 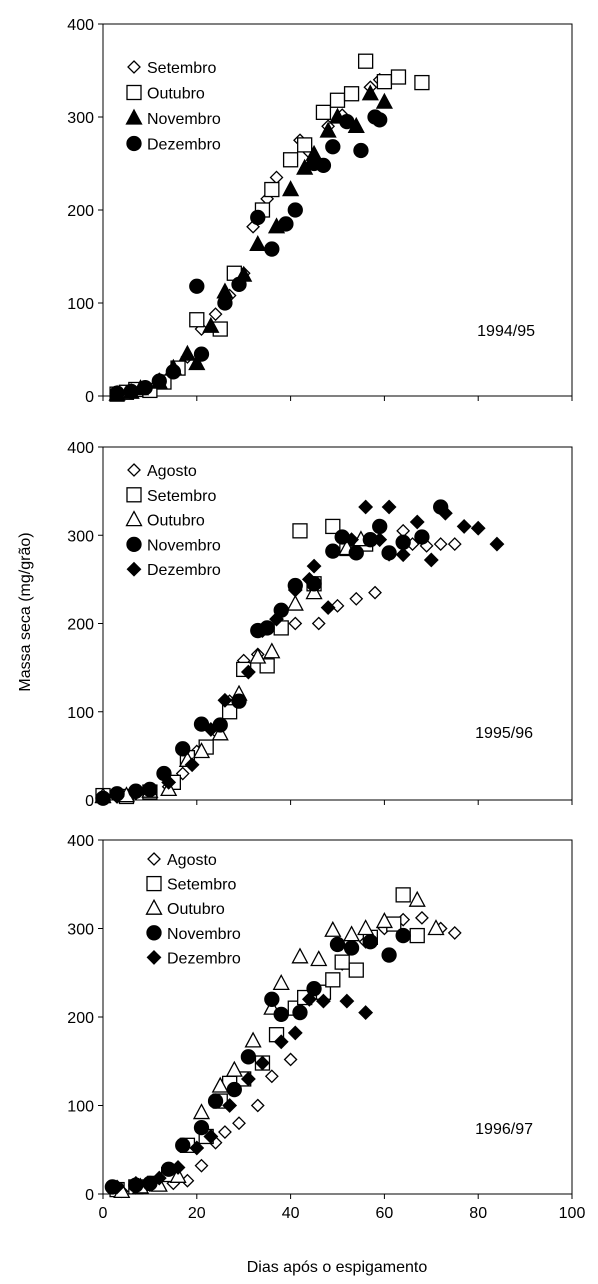 I want to click on legend-label: Novembro, so click(x=204, y=934).